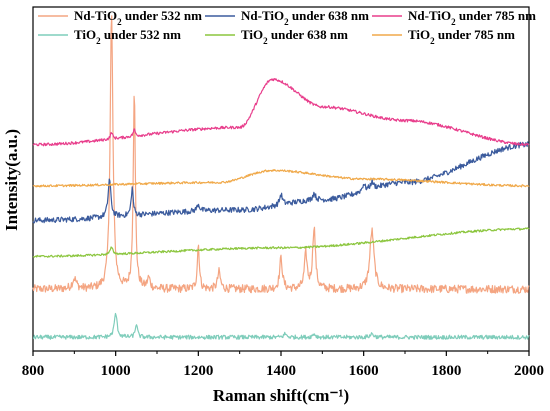 This screenshot has height=411, width=550. What do you see at coordinates (472, 17) in the screenshot?
I see `legend-label: Nd-TiO2 under 785 nm` at bounding box center [472, 17].